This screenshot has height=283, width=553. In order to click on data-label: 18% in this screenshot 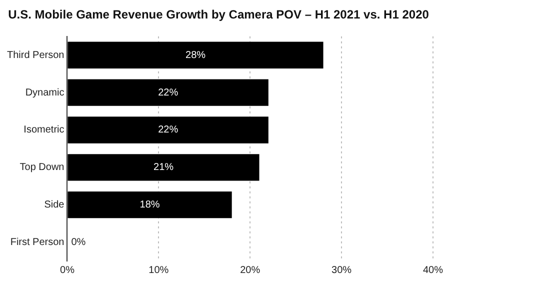, I will do `click(150, 205)`.